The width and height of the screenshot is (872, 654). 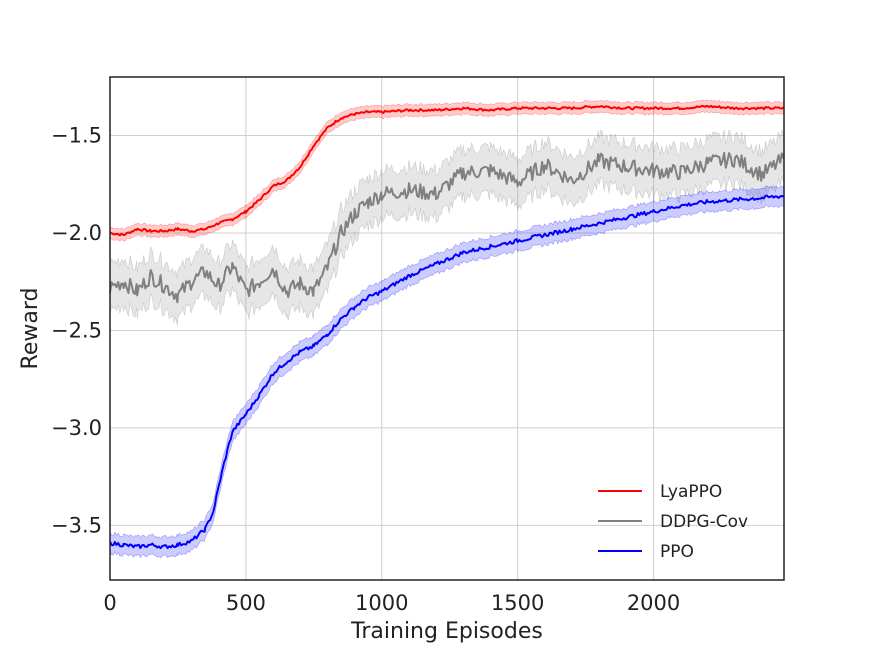 I want to click on y-tick-label: −3.5, so click(x=76, y=525).